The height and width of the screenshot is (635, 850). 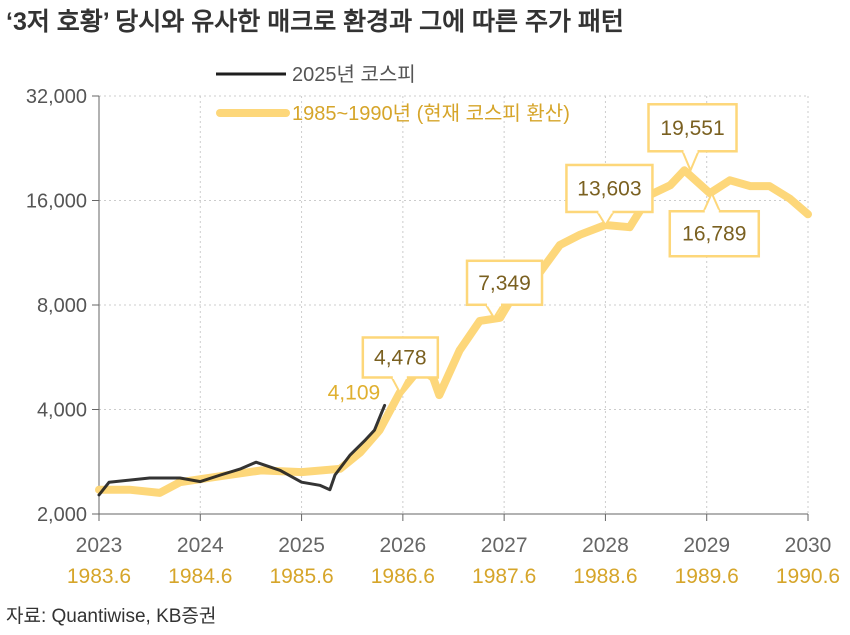 What do you see at coordinates (504, 576) in the screenshot?
I see `x-tick-label-secondary: 1987.6` at bounding box center [504, 576].